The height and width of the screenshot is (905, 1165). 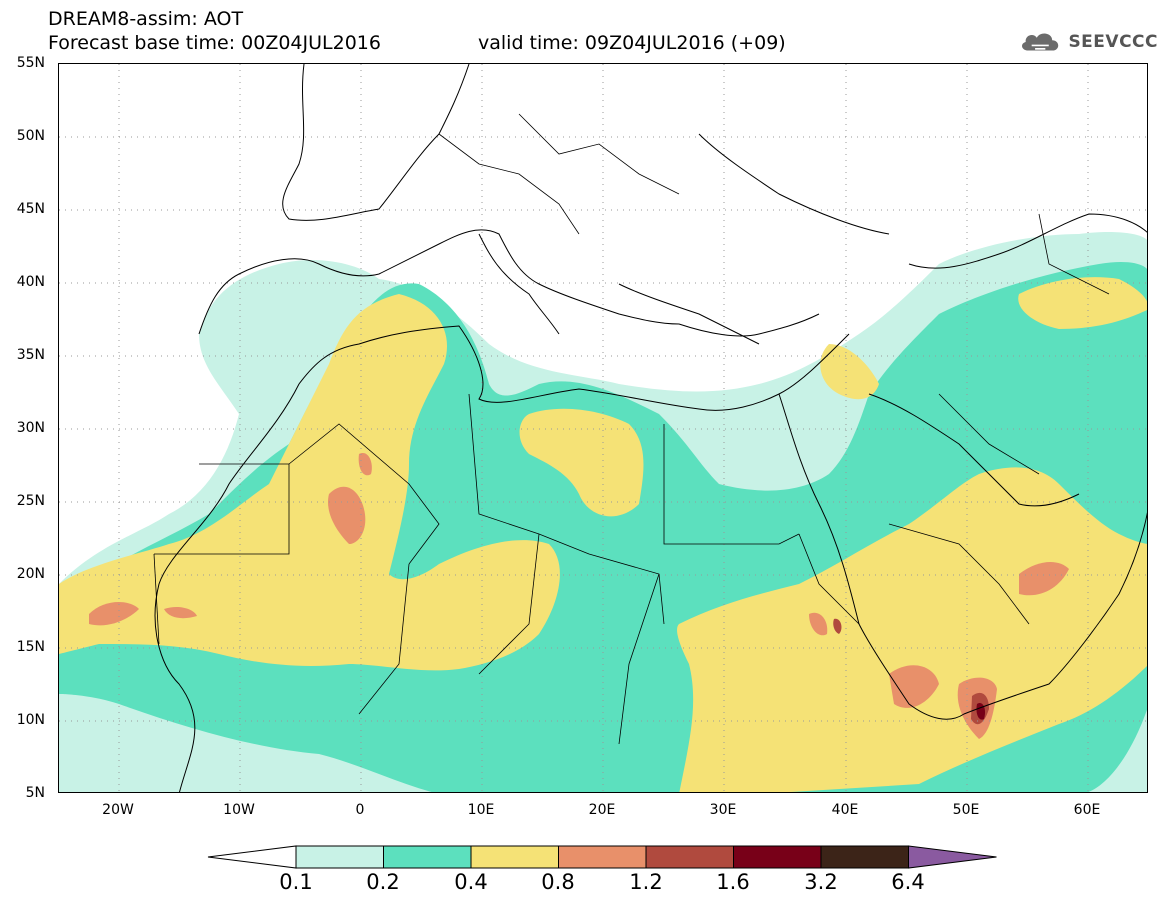 What do you see at coordinates (30, 63) in the screenshot?
I see `lat-label: 55N` at bounding box center [30, 63].